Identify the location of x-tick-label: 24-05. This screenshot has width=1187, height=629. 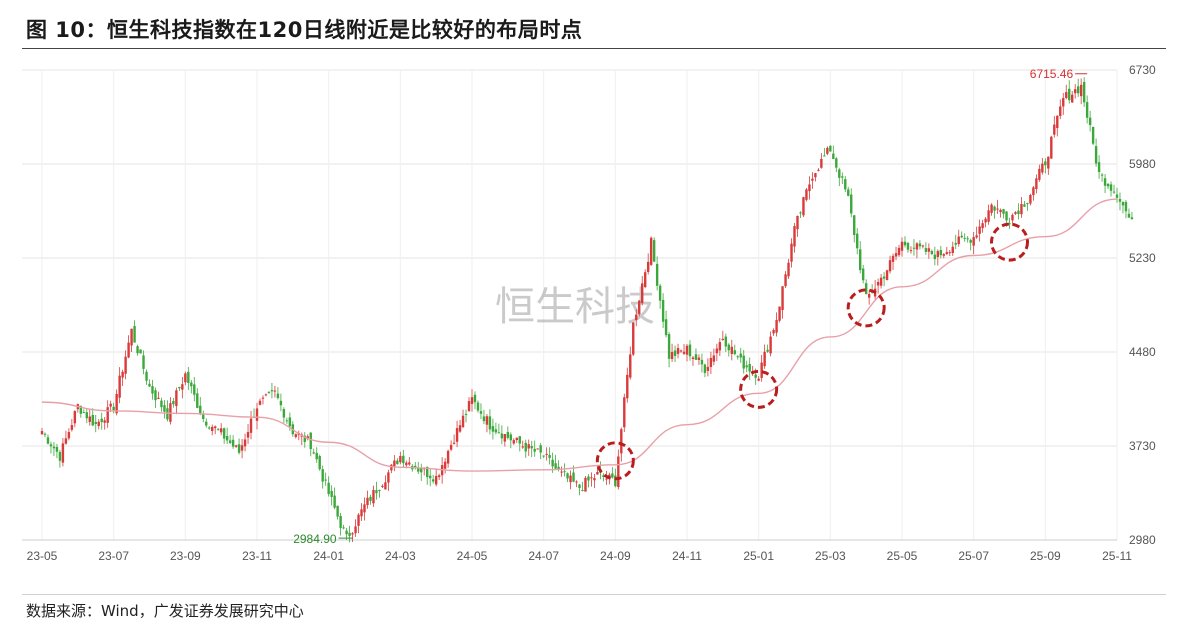
(472, 556).